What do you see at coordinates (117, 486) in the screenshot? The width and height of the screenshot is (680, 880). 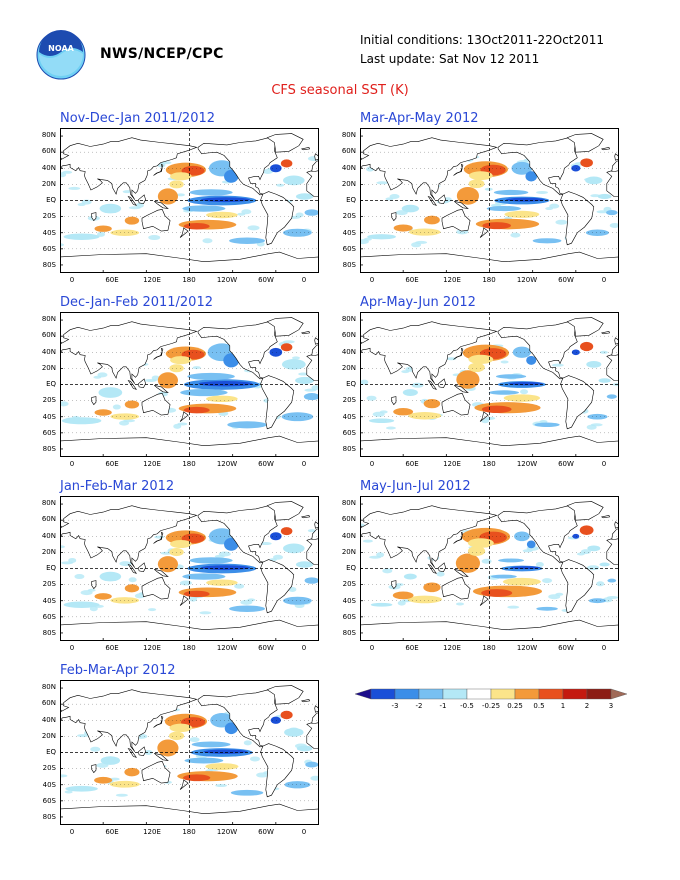 I see `panel-title-5: Jan-Feb-Mar 2012` at bounding box center [117, 486].